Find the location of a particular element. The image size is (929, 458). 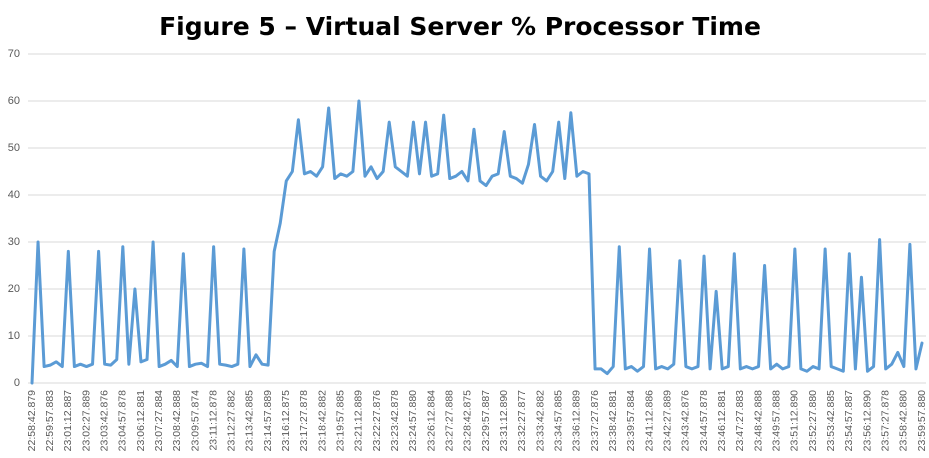

x-tick-label: 23:48:42.888 is located at coordinates (758, 420).